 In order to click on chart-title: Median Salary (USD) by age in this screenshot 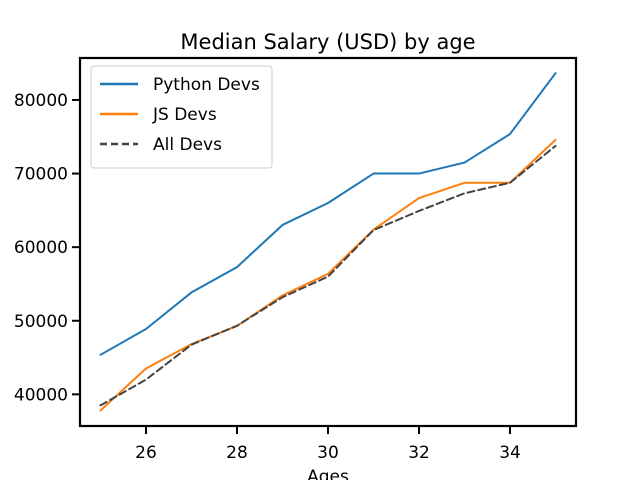, I will do `click(327, 42)`.